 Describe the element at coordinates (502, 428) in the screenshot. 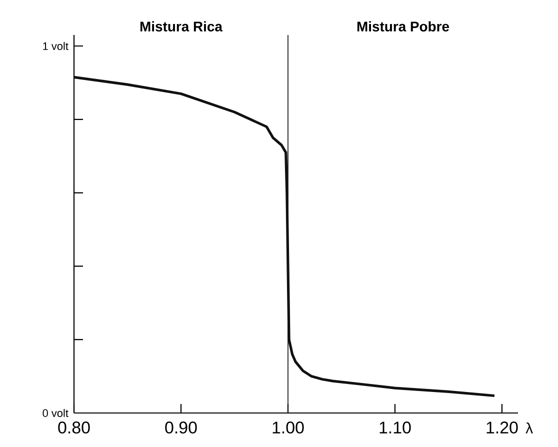

I see `x-tick-label: 1.20` at that location.